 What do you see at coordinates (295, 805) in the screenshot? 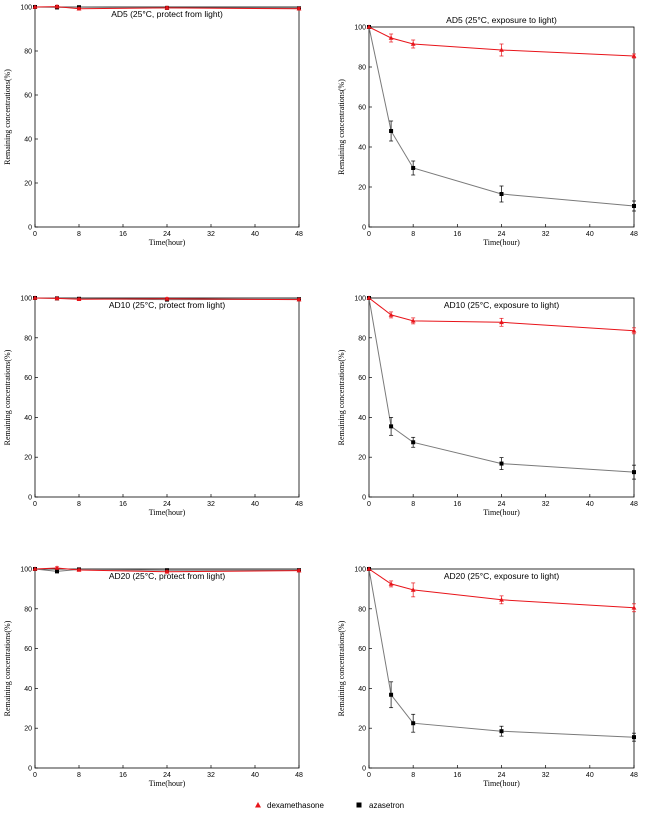
I see `legend-label: dexamethasone` at bounding box center [295, 805].